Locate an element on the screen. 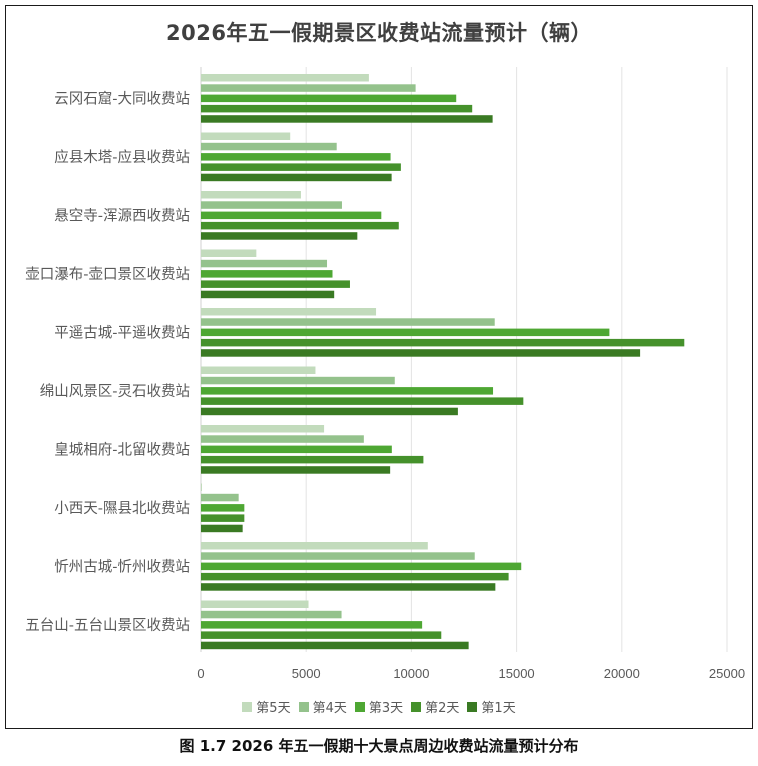 The width and height of the screenshot is (758, 766). category-label: 小西天-隰县北收费站 is located at coordinates (122, 508).